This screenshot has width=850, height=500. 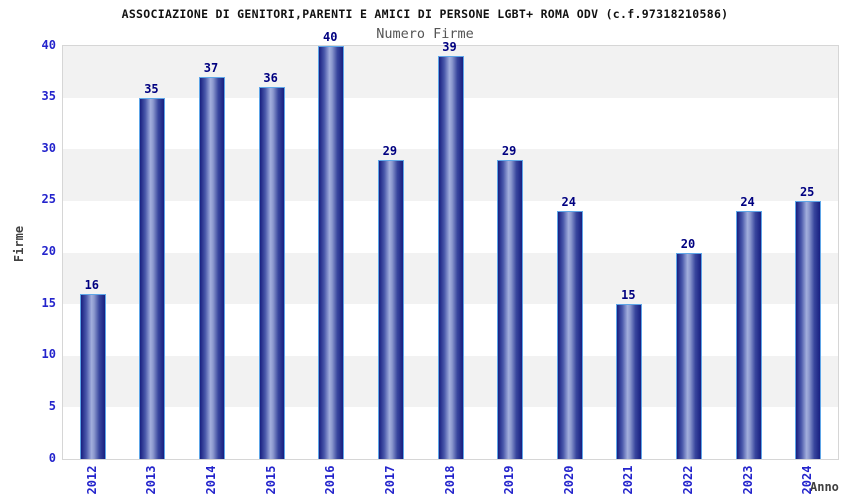 I want to click on bar-2015, so click(x=271, y=273).